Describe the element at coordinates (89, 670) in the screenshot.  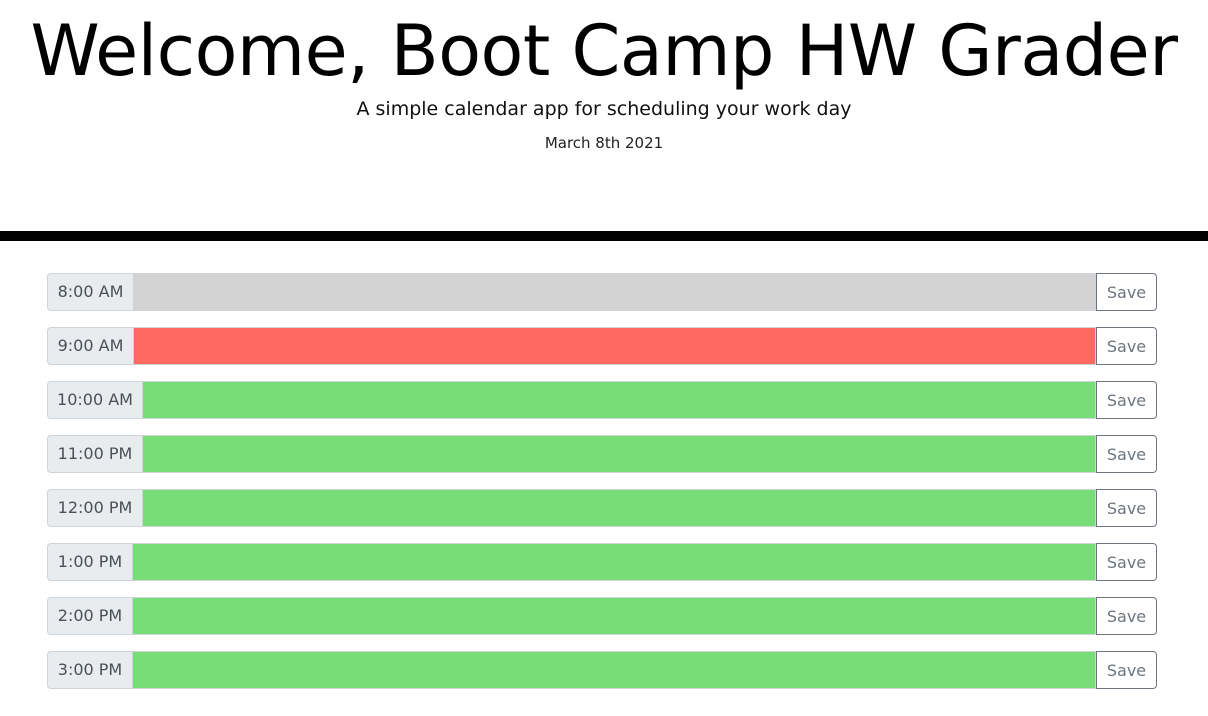
I see `hour-label: 3:00 PM` at that location.